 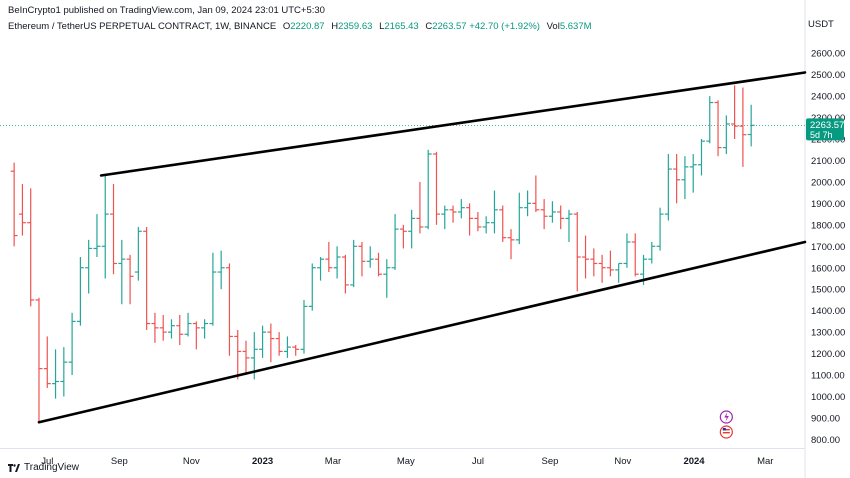 What do you see at coordinates (828, 311) in the screenshot?
I see `price-tick-label: 1400.00` at bounding box center [828, 311].